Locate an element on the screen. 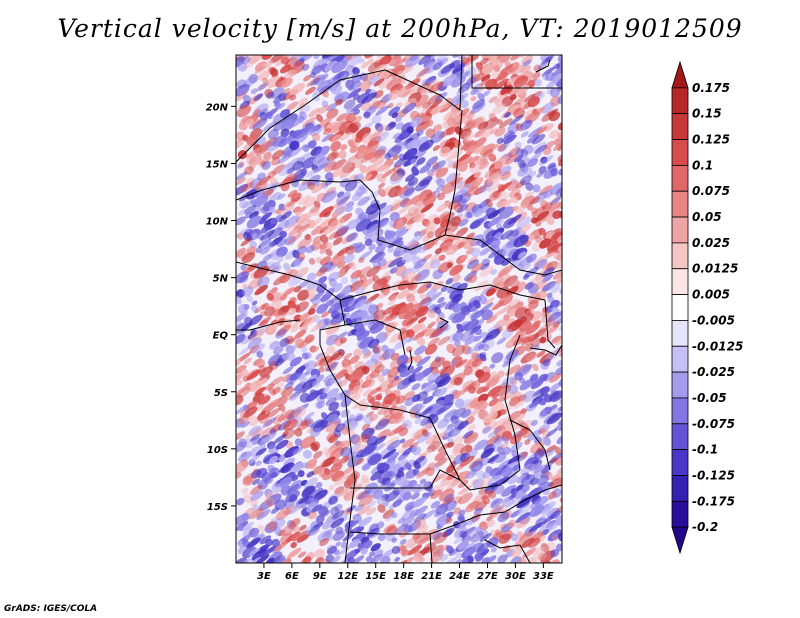  colorbar-end-arrow is located at coordinates (680, 540).